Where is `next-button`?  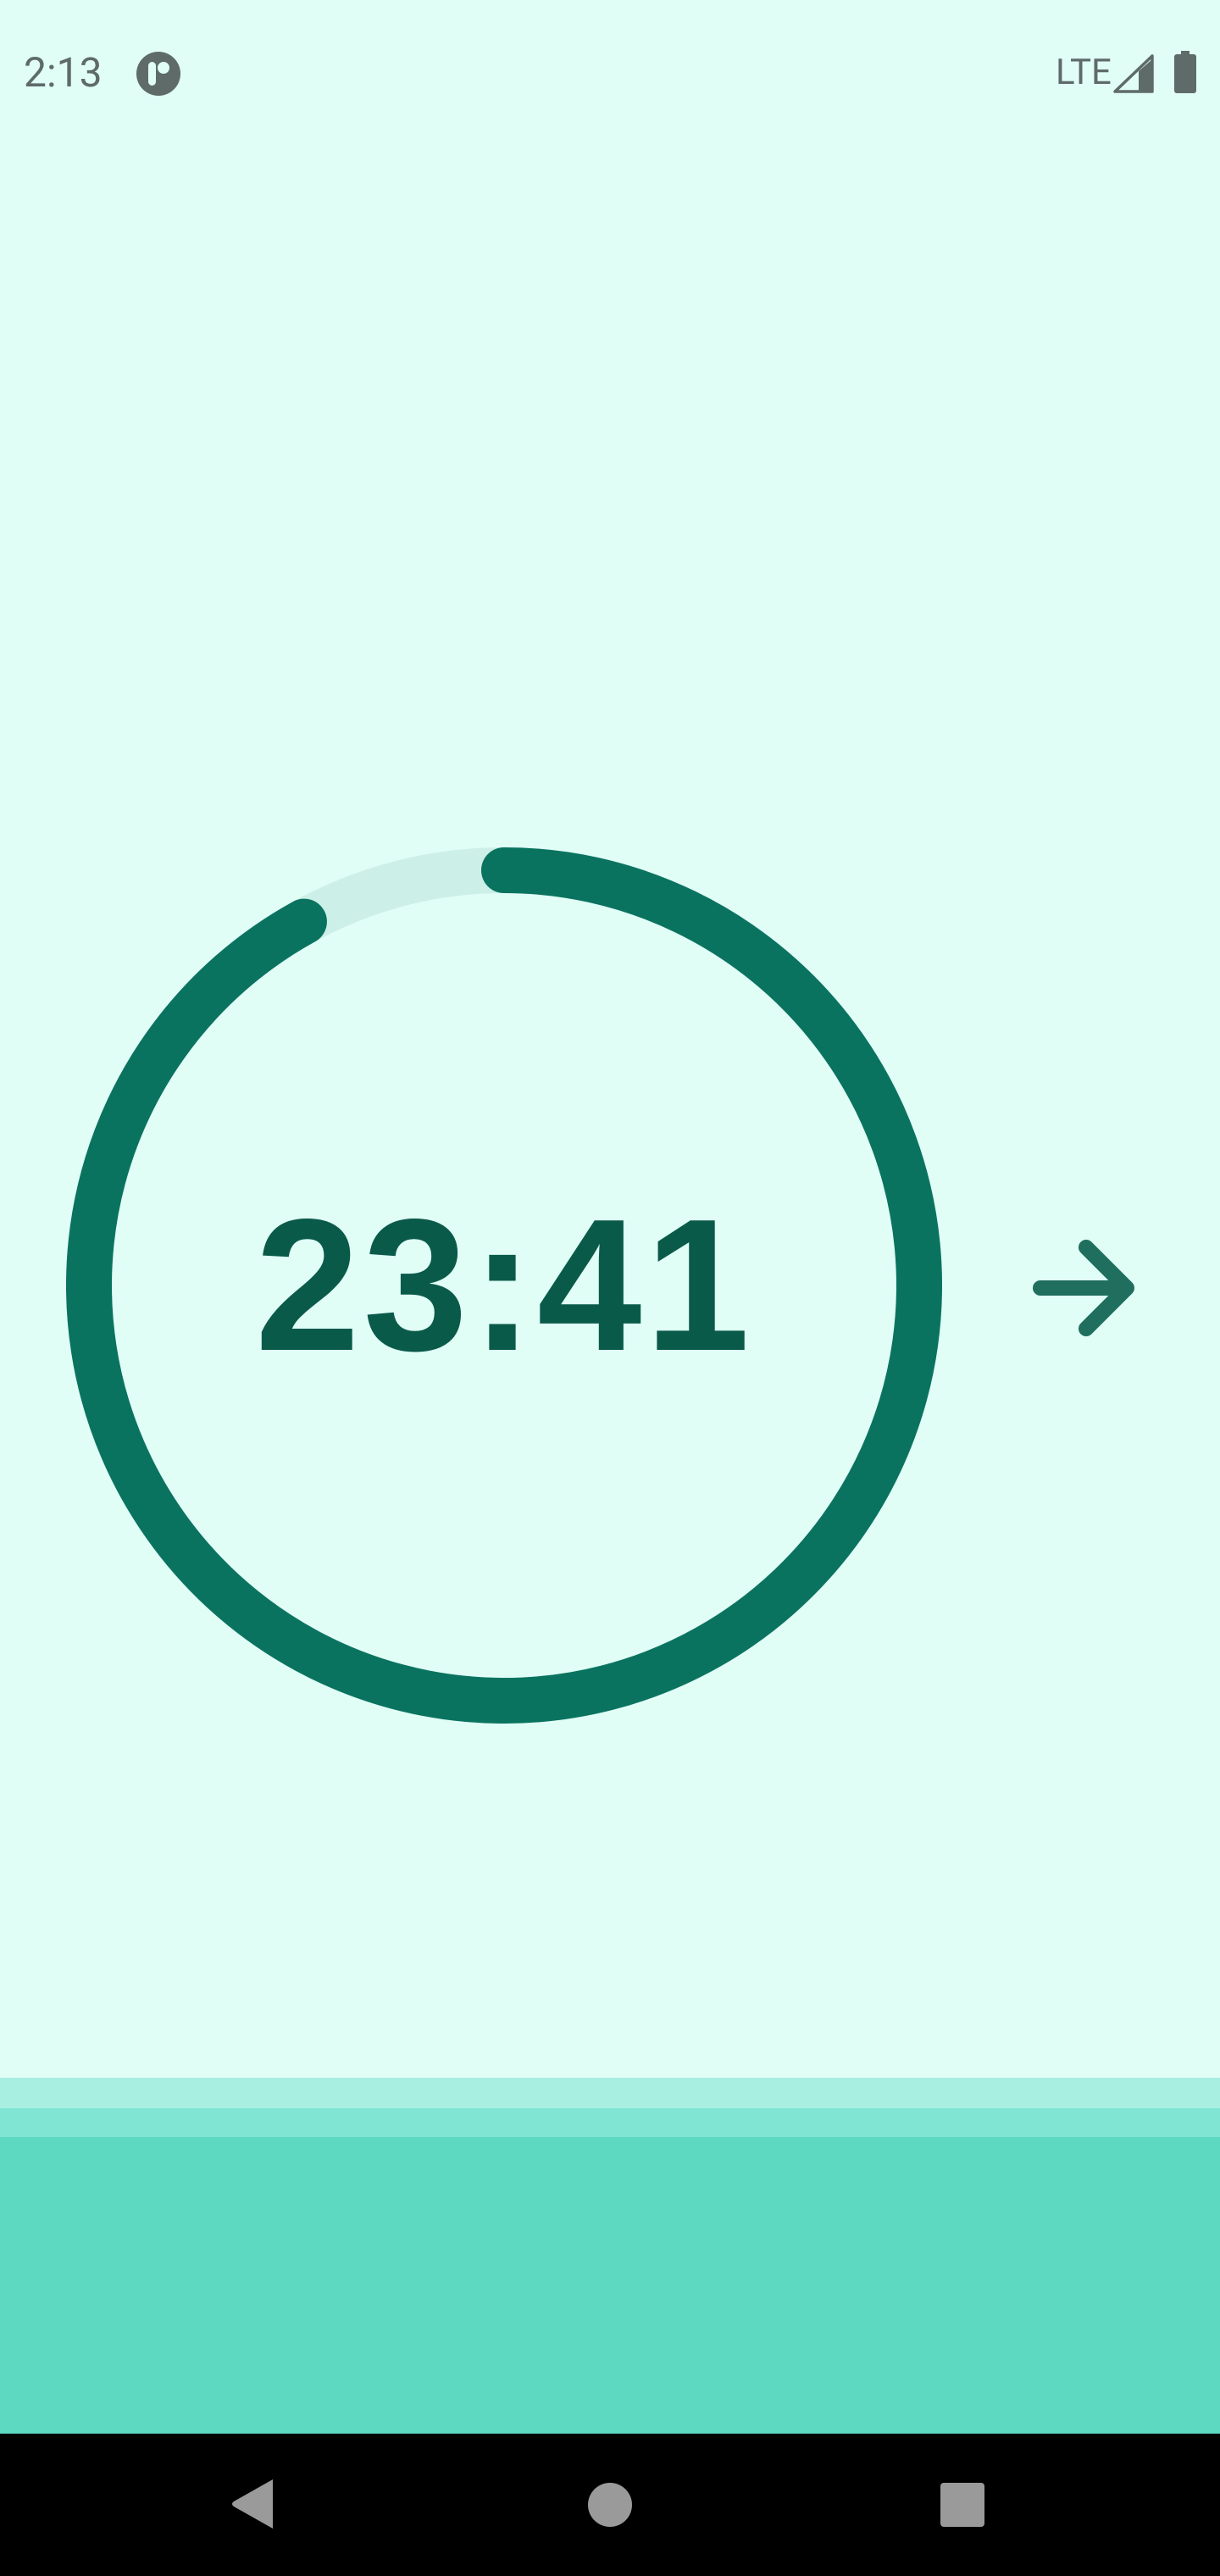
next-button is located at coordinates (1084, 1288).